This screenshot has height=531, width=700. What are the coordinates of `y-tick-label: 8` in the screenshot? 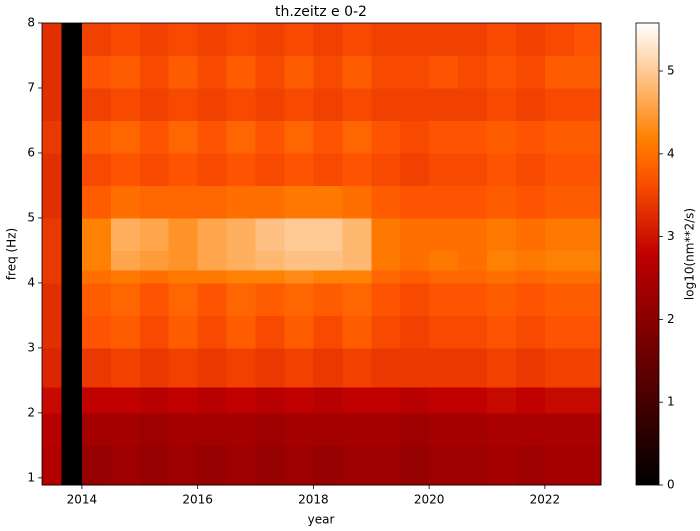 It's located at (31, 23).